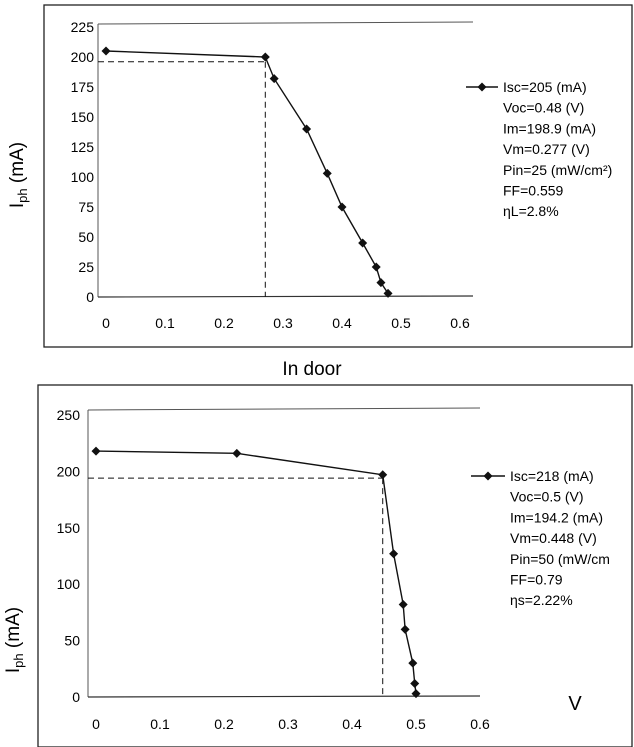 This screenshot has height=747, width=634. Describe the element at coordinates (541, 600) in the screenshot. I see `legend-entry: ηs=2.22%` at that location.